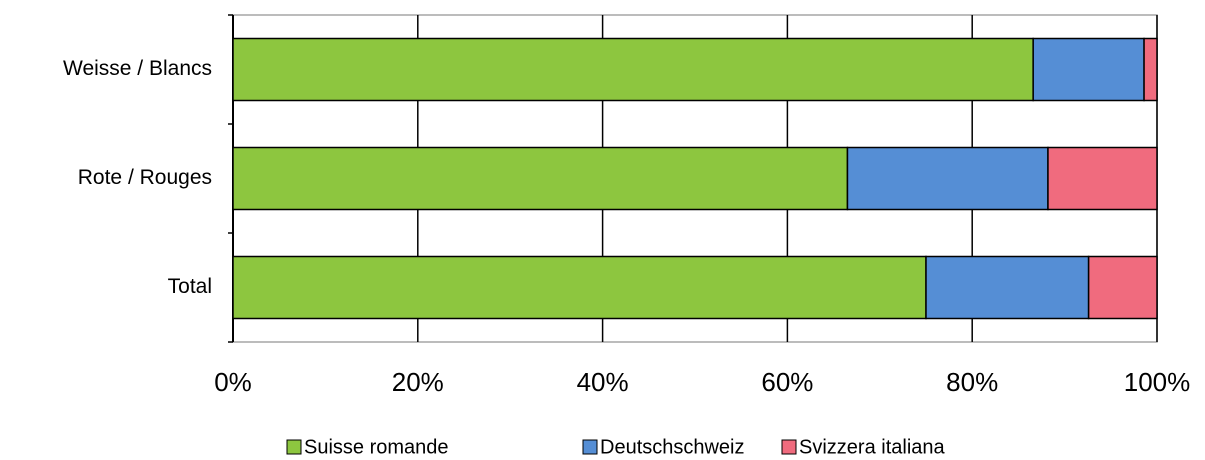 The width and height of the screenshot is (1205, 460). What do you see at coordinates (418, 382) in the screenshot?
I see `x-tick-label: 20%` at bounding box center [418, 382].